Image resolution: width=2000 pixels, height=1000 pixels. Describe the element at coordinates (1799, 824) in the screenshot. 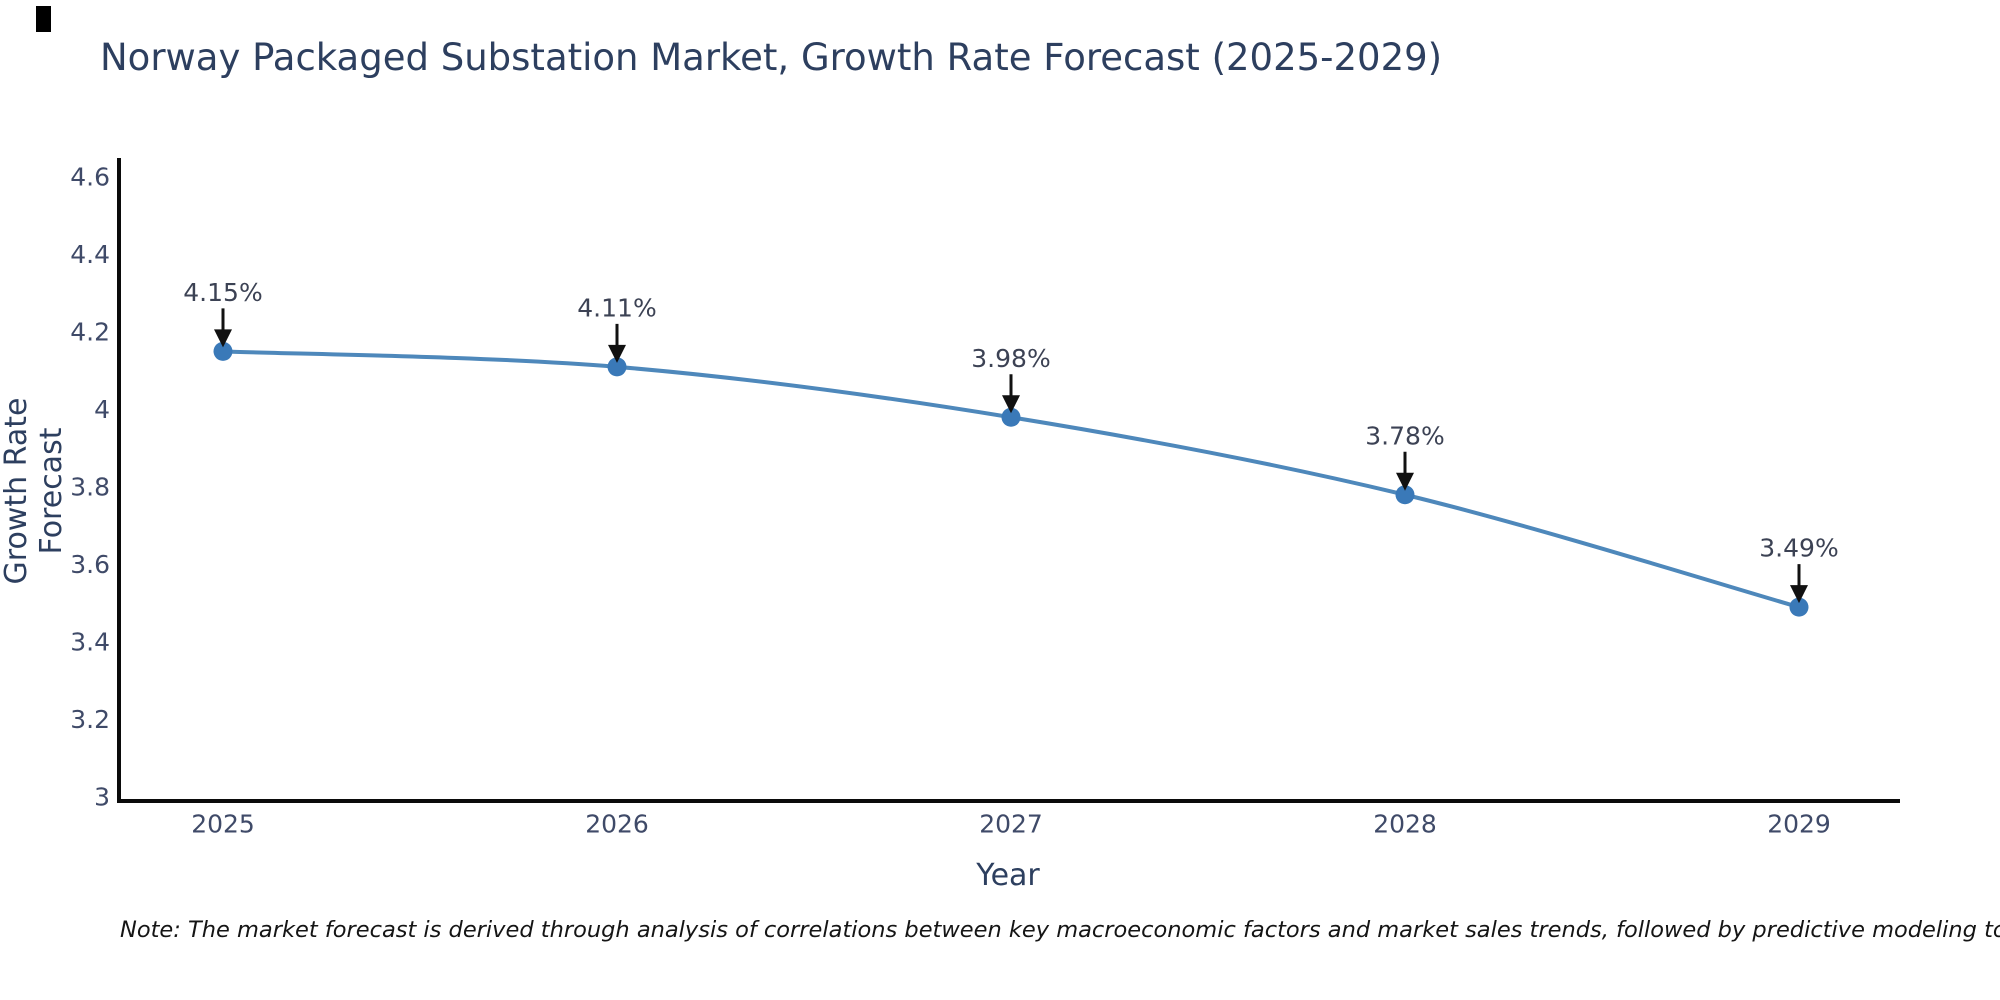

I see `x-tick-label: 2029` at that location.